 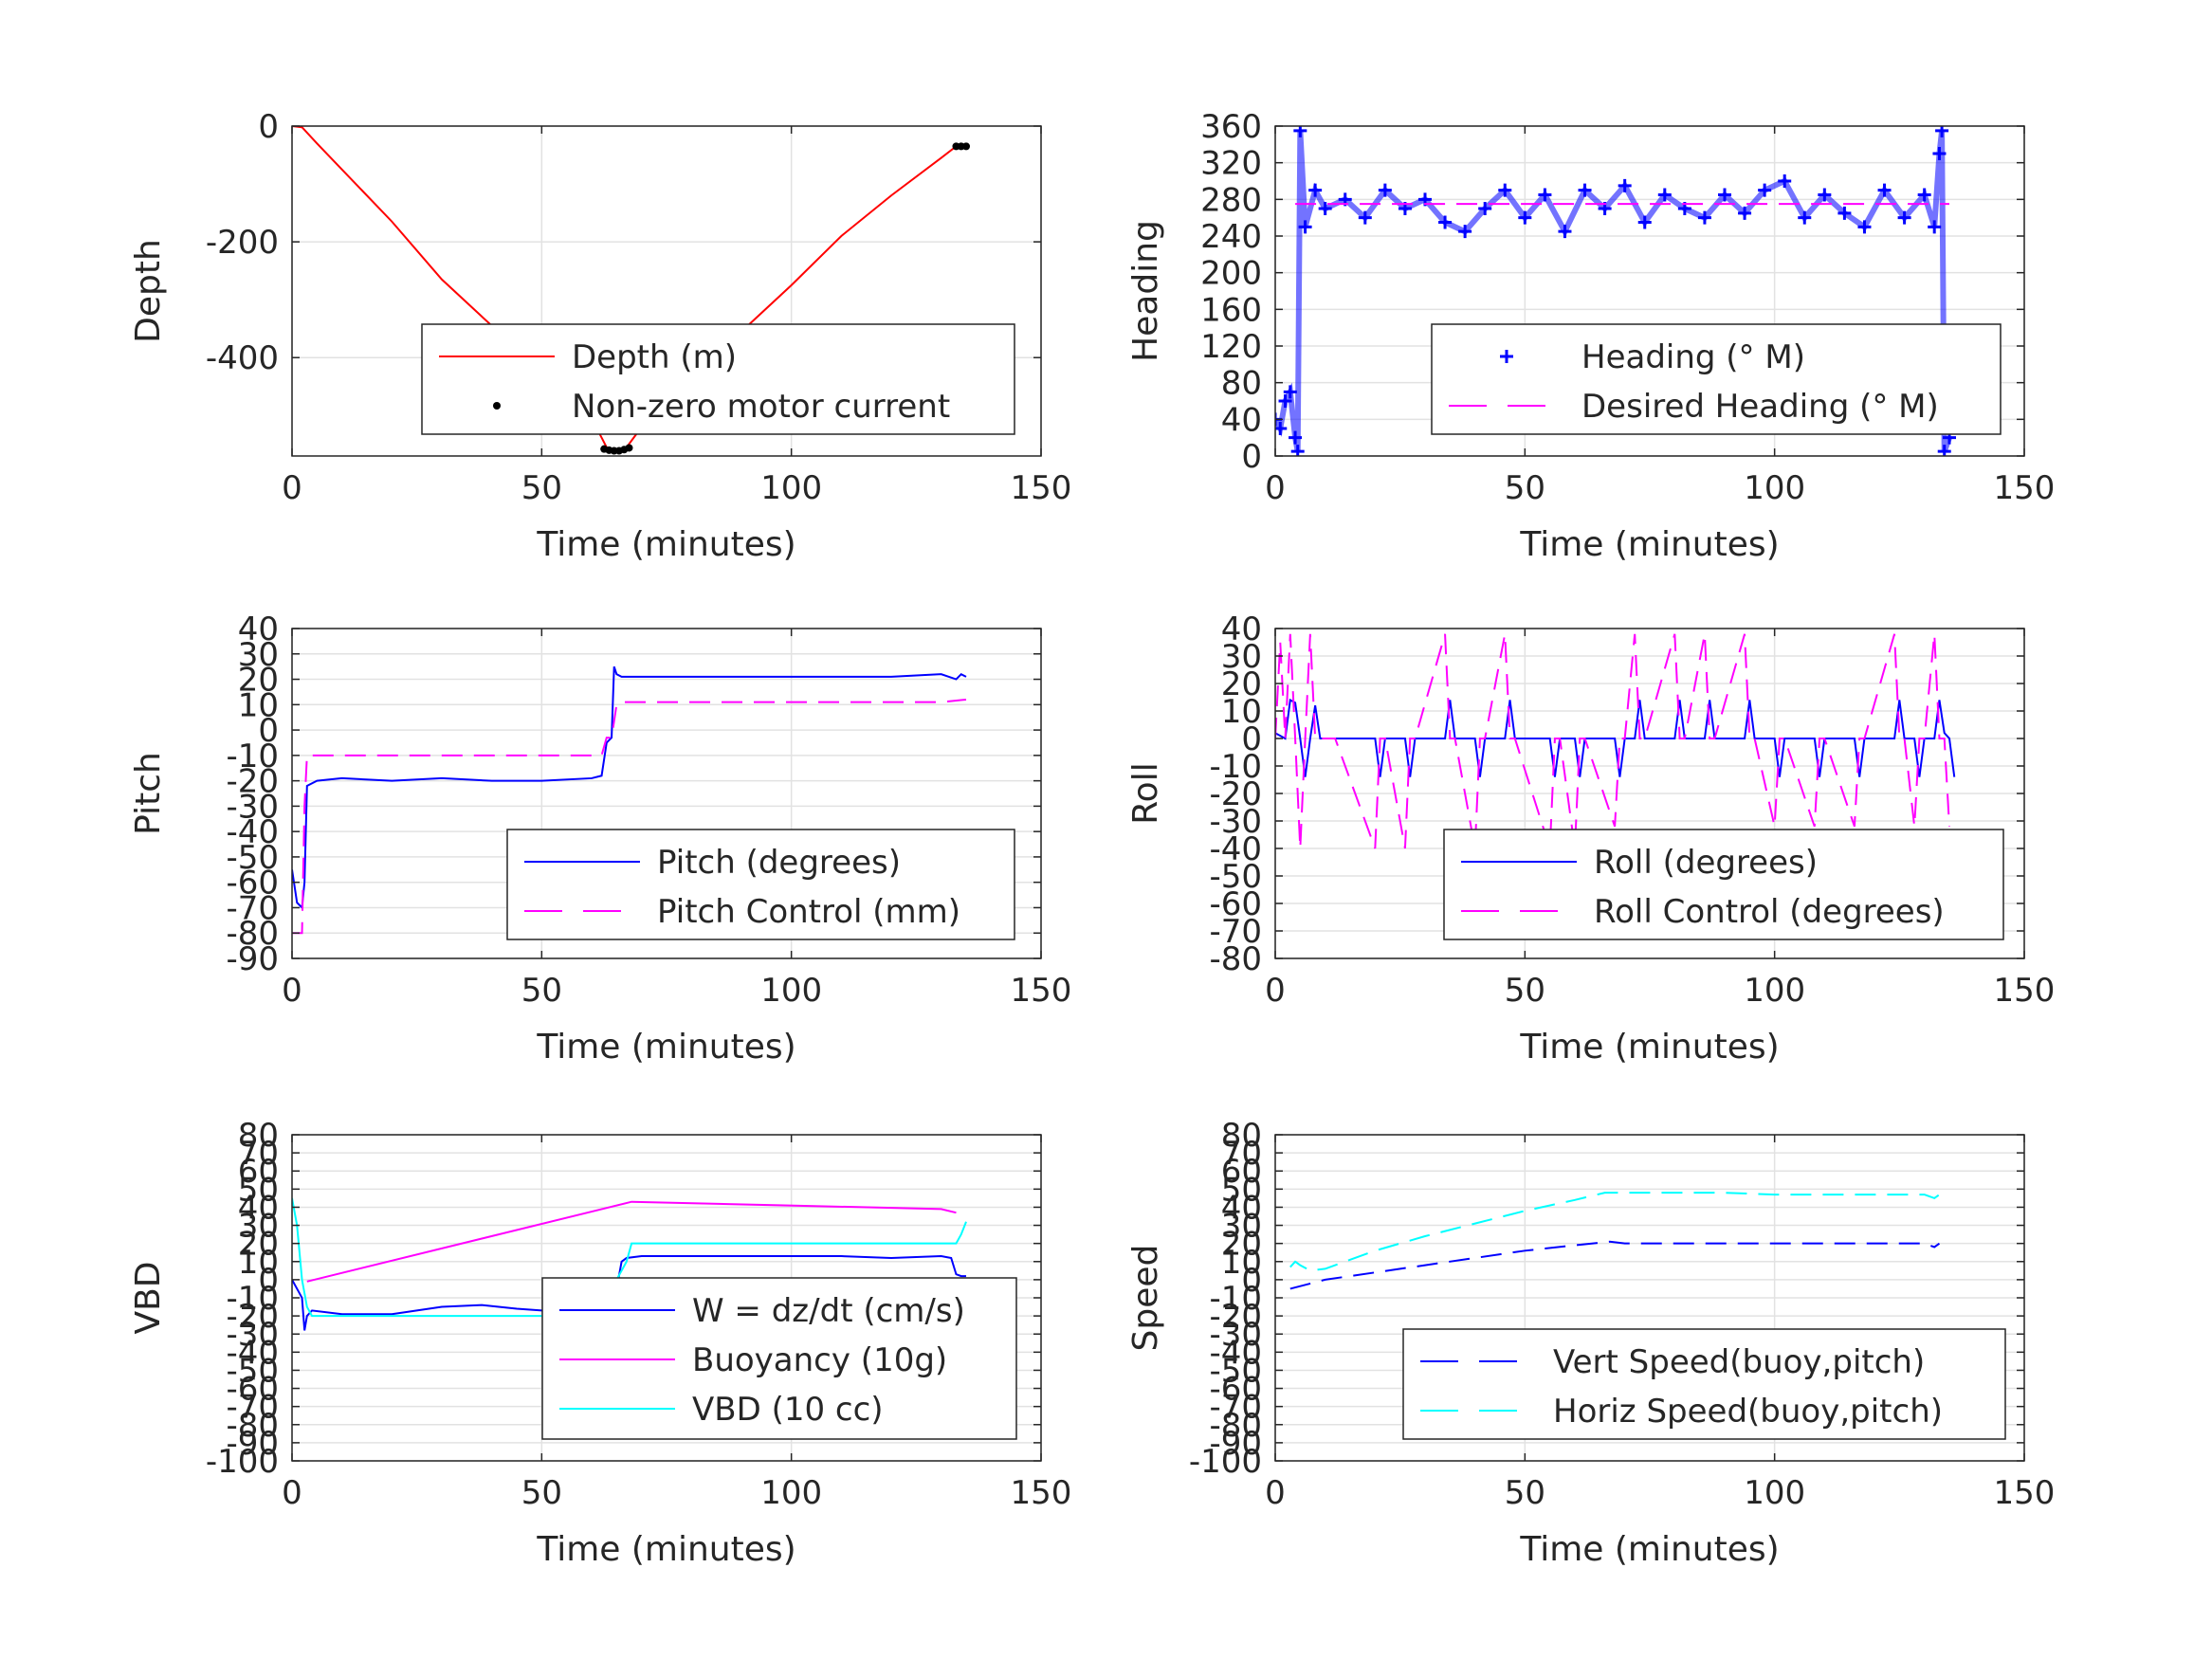 I want to click on y-tick-label: 80, so click(x=1241, y=1136).